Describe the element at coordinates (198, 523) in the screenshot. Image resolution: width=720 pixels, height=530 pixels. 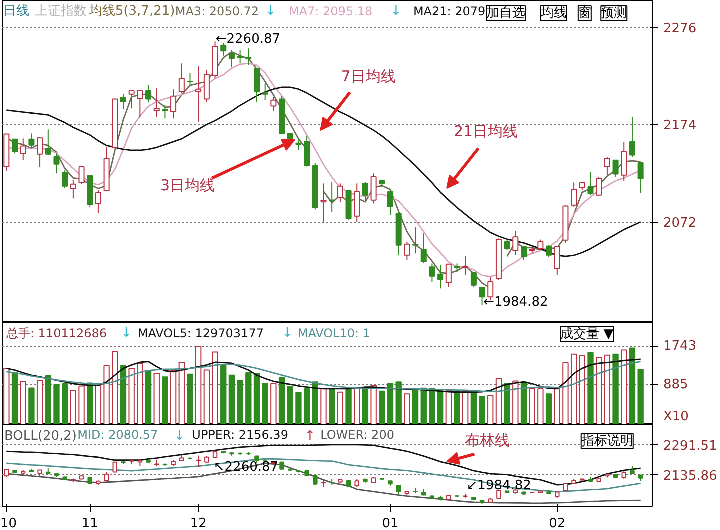
I see `x-tick-label: 12` at that location.